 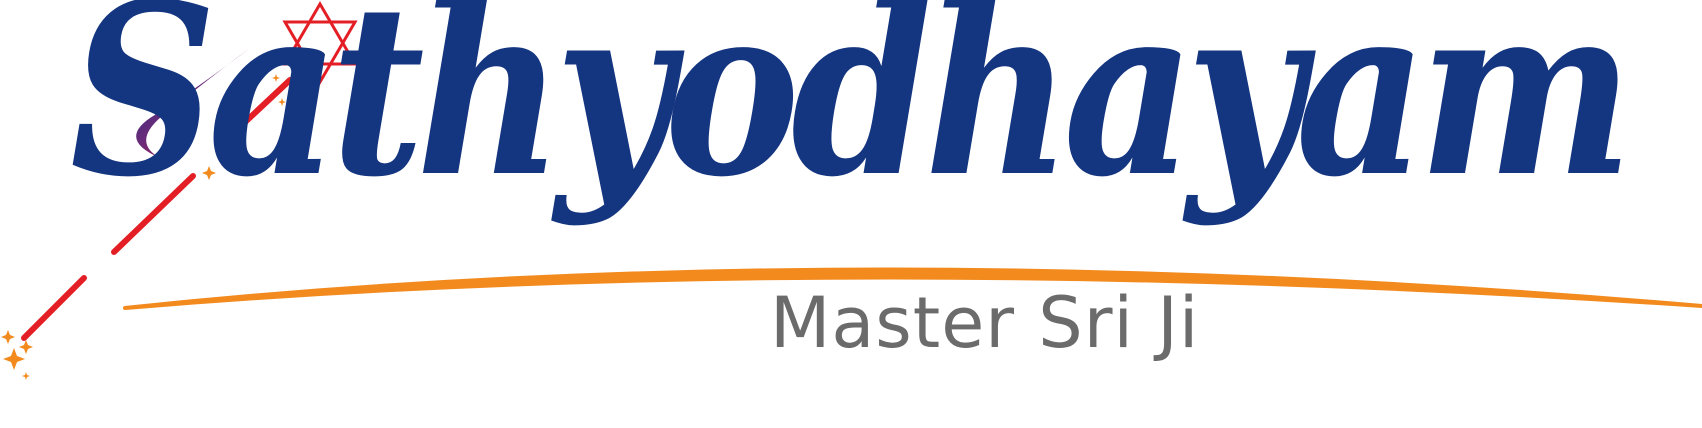 I want to click on arc-swoosh-icon, so click(x=912, y=288).